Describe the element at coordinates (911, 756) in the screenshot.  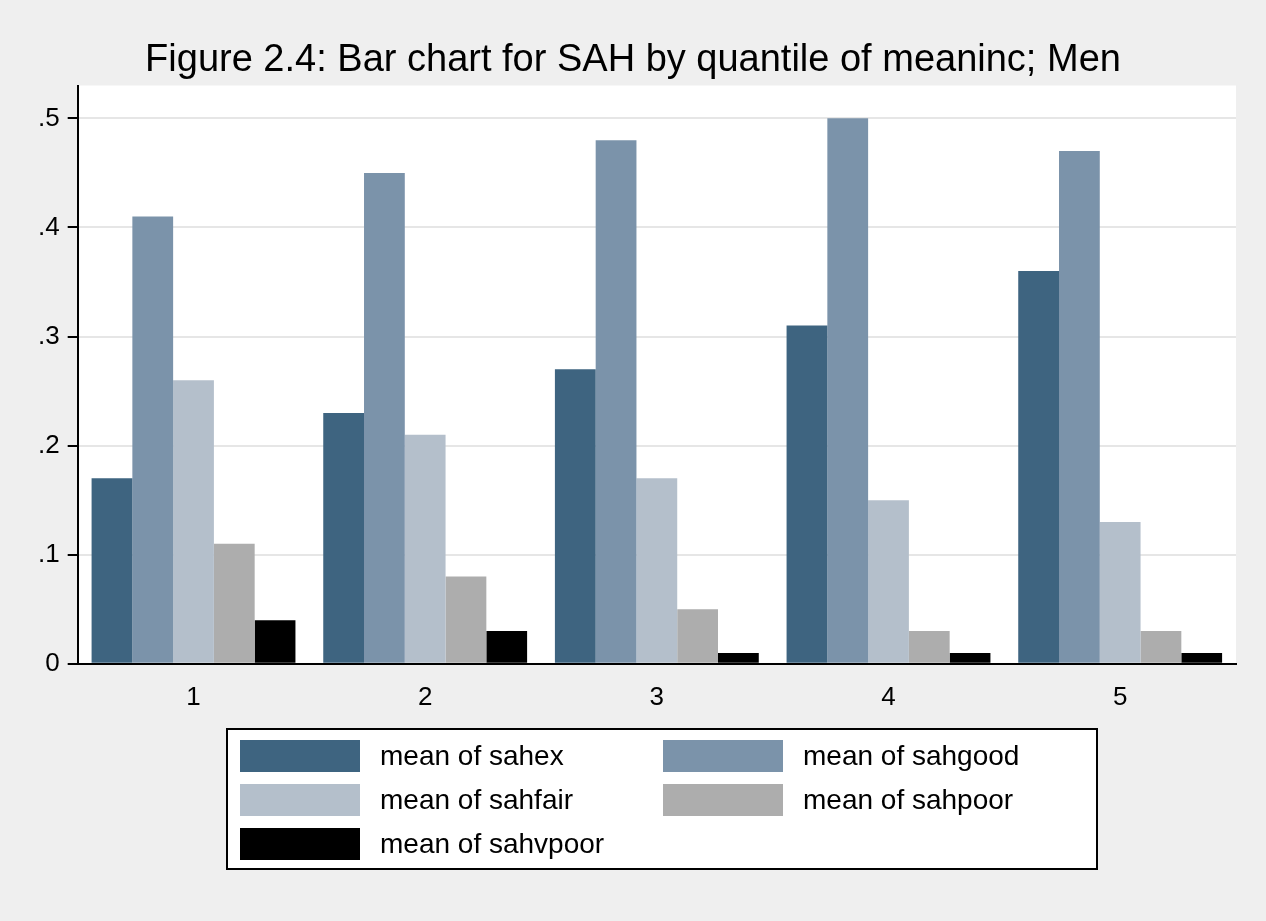
I see `legend-label: mean of sahgood` at that location.